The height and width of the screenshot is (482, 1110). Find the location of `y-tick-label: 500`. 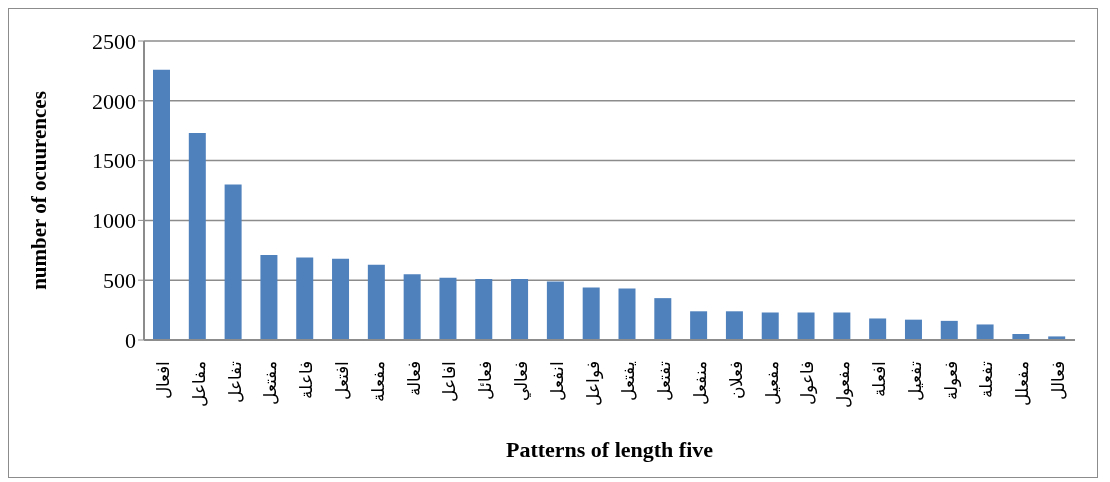

y-tick-label: 500 is located at coordinates (119, 281).